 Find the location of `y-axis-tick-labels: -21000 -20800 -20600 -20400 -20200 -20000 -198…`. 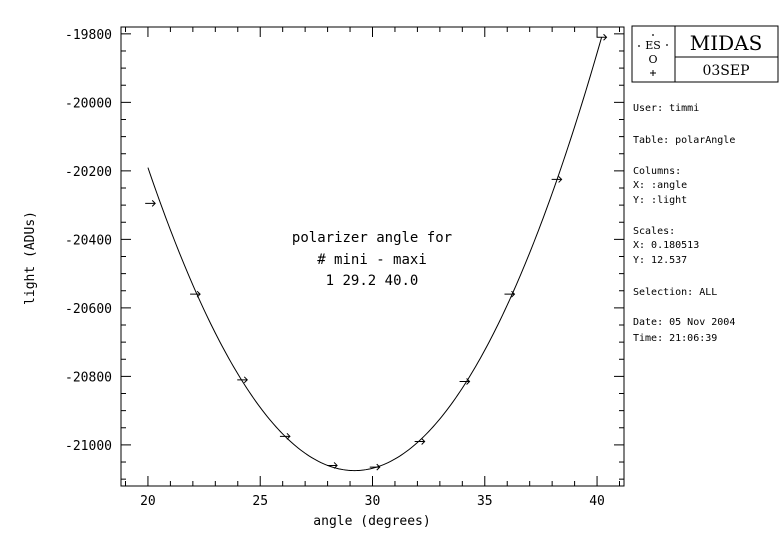

y-axis-tick-labels: -21000 -20800 -20600 -20400 -20200 -20000 -198… is located at coordinates (88, 241).